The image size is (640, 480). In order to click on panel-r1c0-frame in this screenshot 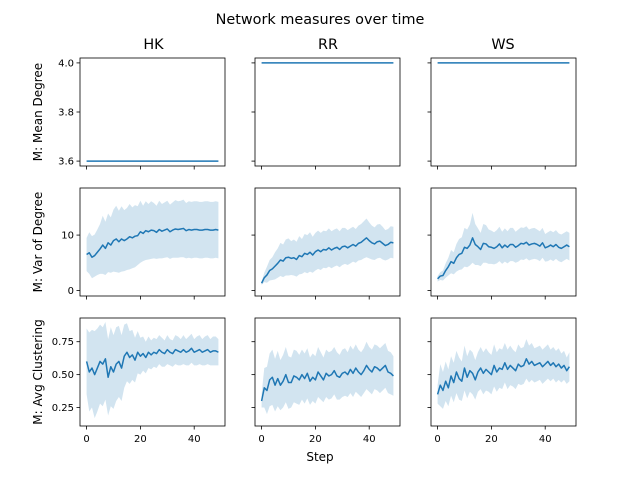, I will do `click(152, 242)`.